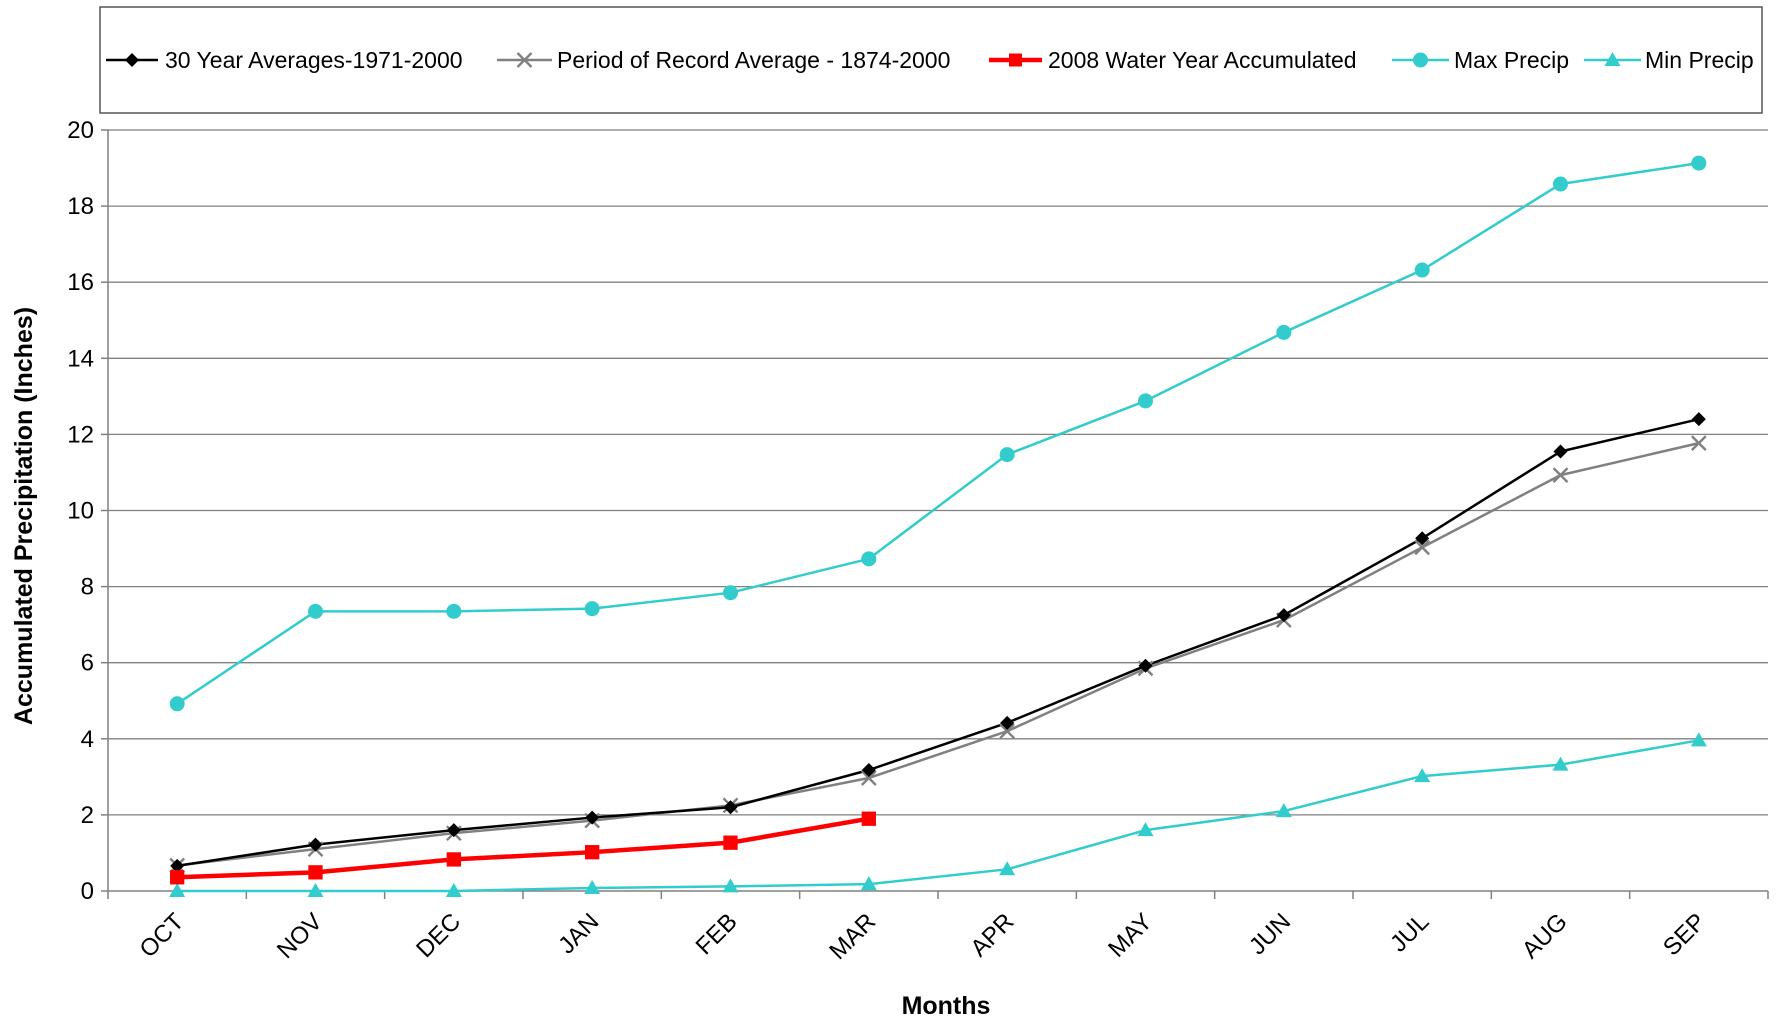 This screenshot has width=1776, height=1018. I want to click on series-0-point-dec, so click(453, 830).